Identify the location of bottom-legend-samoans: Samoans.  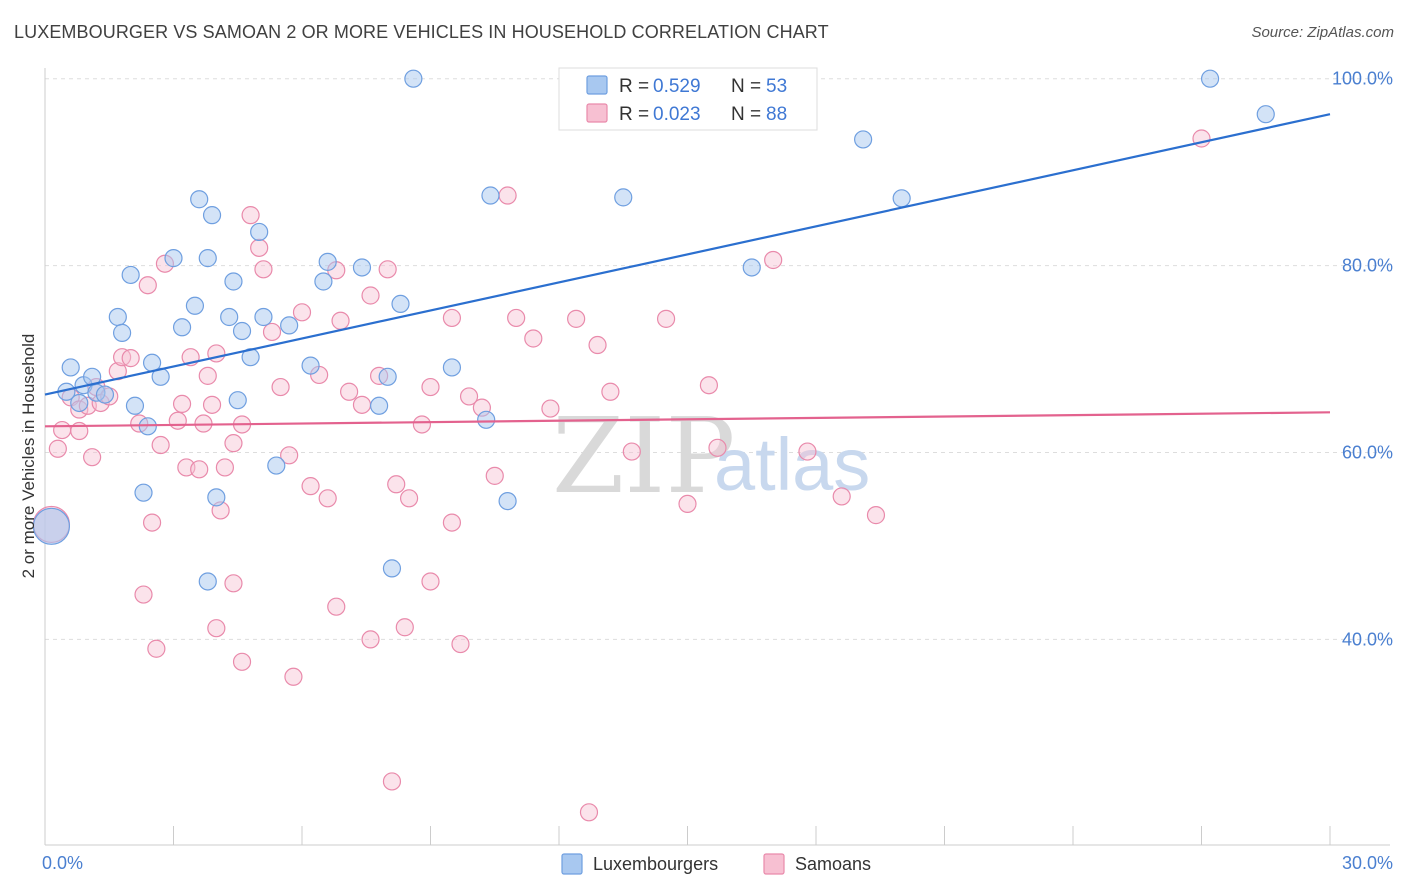
(833, 864).